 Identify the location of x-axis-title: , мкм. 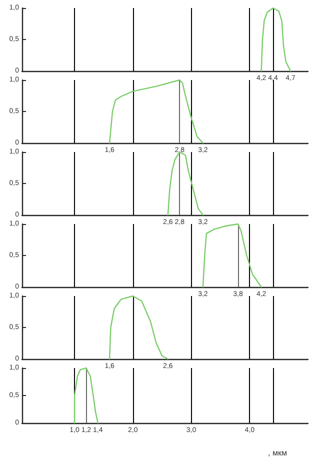
(277, 453).